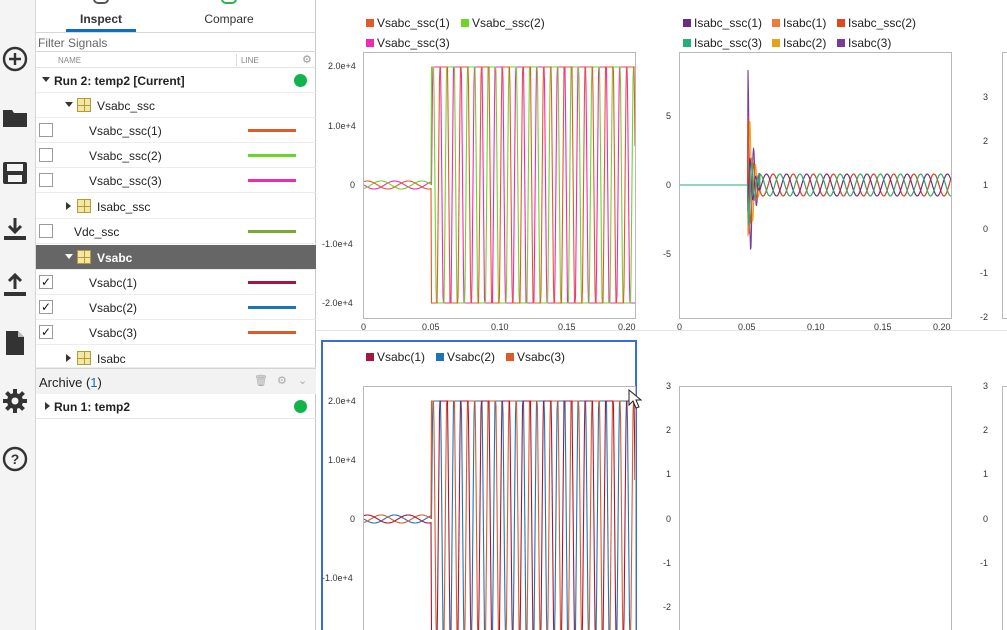 This screenshot has width=1007, height=630. What do you see at coordinates (986, 519) in the screenshot?
I see `y-tick: 0` at bounding box center [986, 519].